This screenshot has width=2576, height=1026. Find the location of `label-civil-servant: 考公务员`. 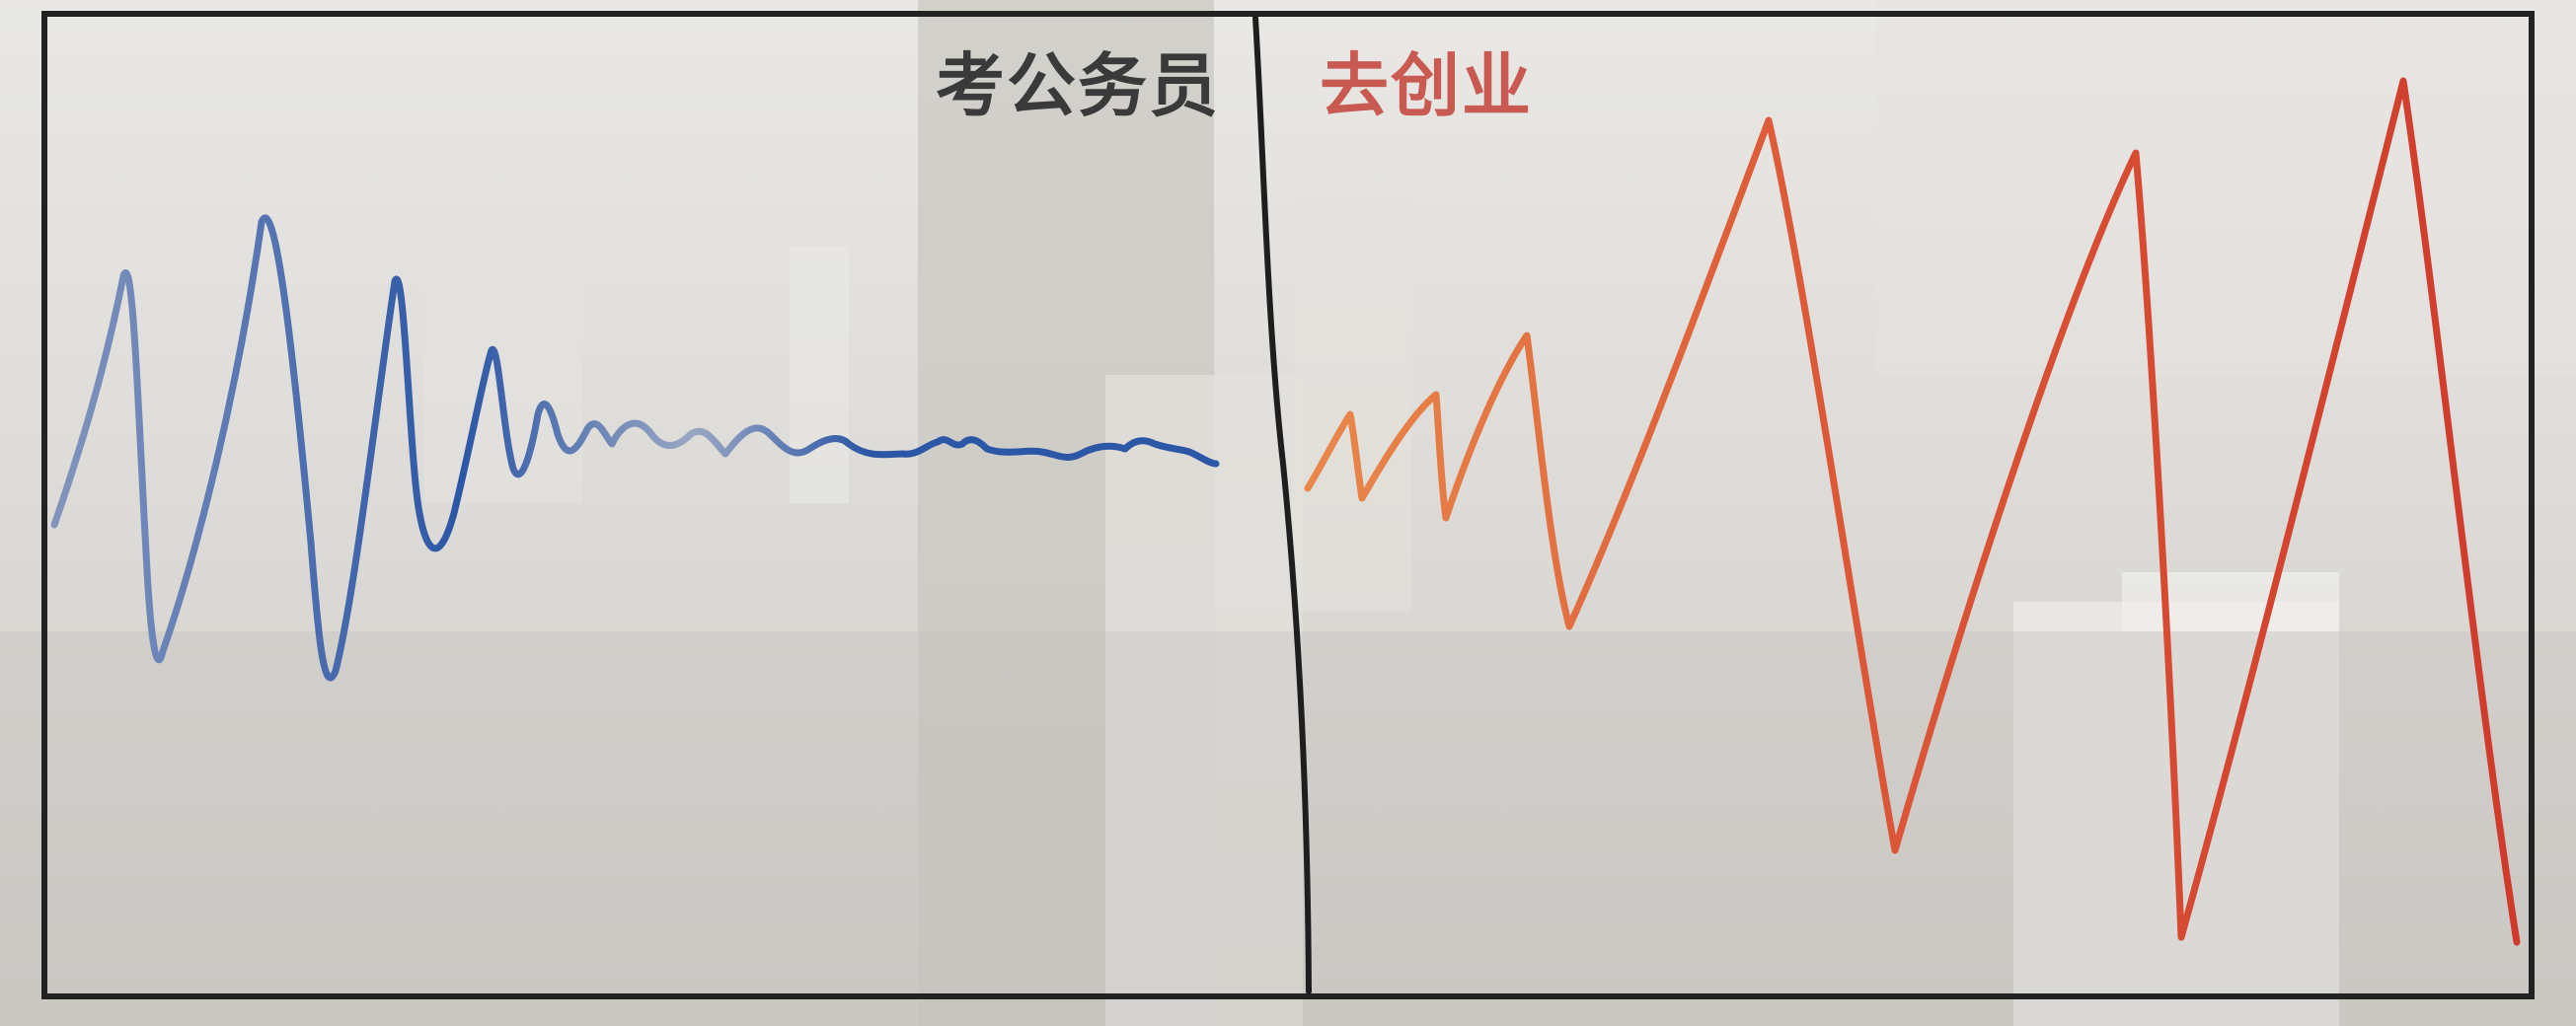

label-civil-servant: 考公务员 is located at coordinates (1078, 85).